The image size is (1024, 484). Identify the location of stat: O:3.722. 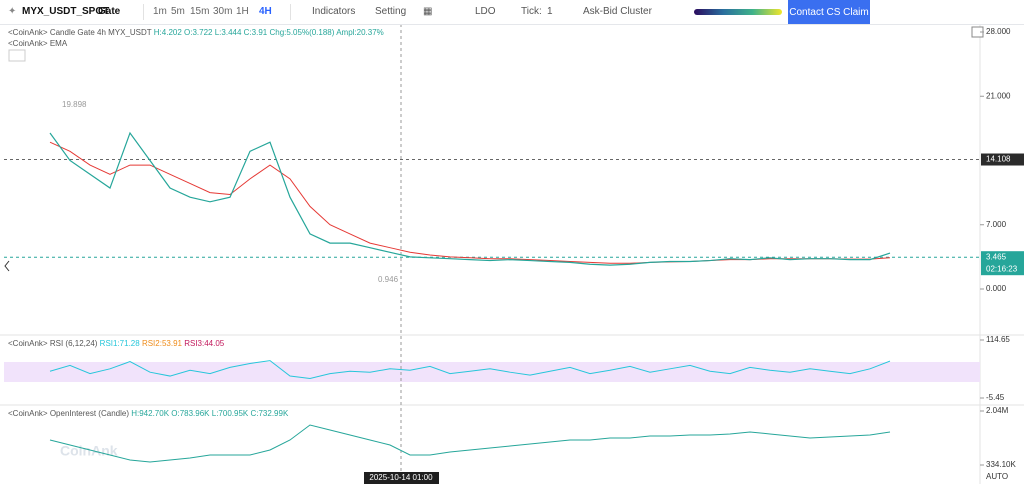
(198, 32).